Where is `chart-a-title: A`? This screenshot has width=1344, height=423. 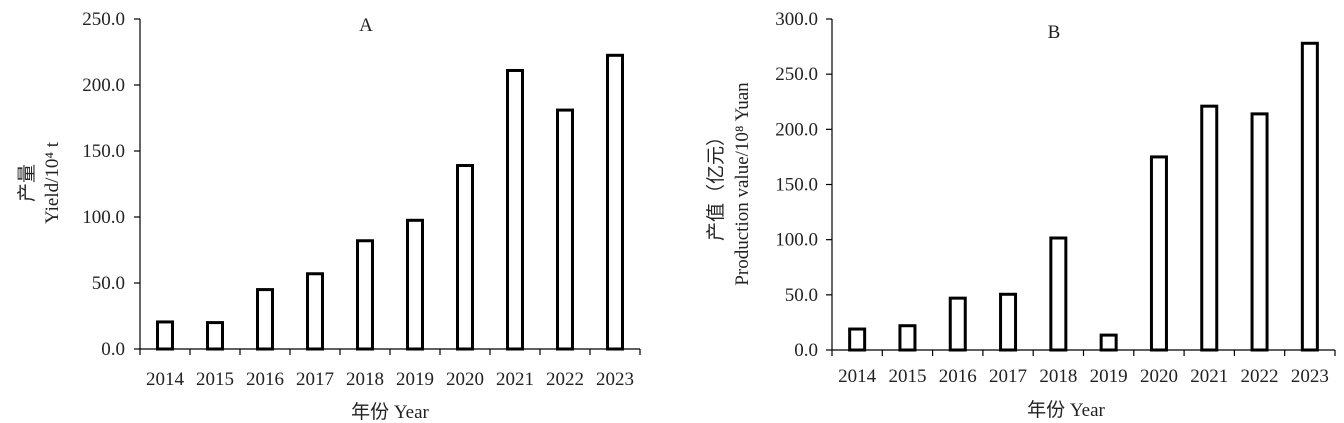 chart-a-title: A is located at coordinates (366, 25).